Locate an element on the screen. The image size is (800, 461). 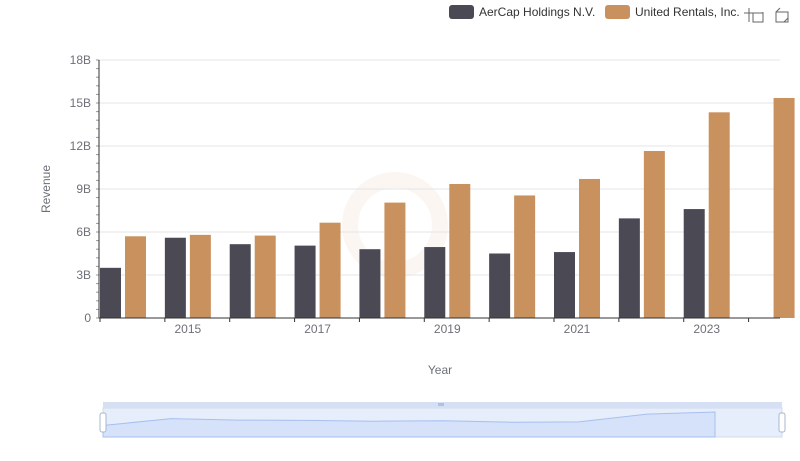
legend-item-aercap: AerCap Holdings N.V. is located at coordinates (522, 12).